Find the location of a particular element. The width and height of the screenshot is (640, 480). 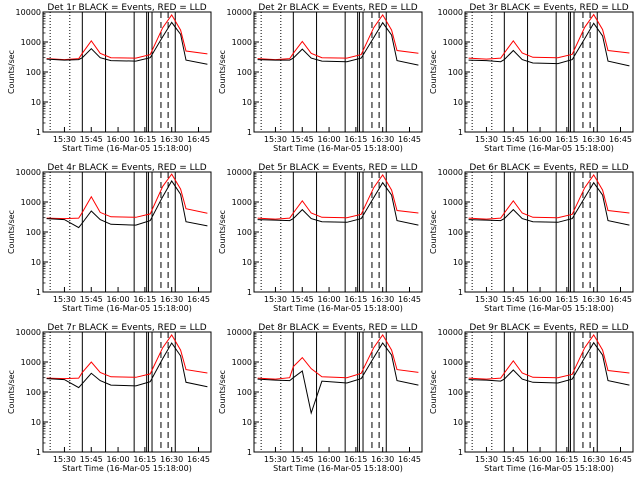

panel-title: Det 1r BLACK = Events, RED = LLD is located at coordinates (126, 8).